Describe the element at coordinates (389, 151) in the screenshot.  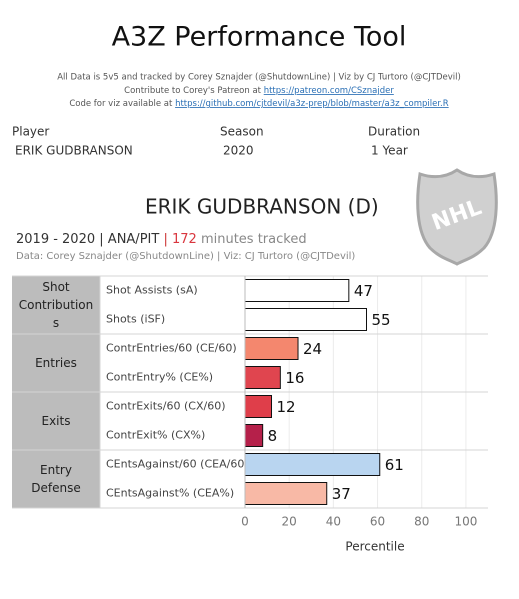
I see `filter-value: 1 Year` at that location.